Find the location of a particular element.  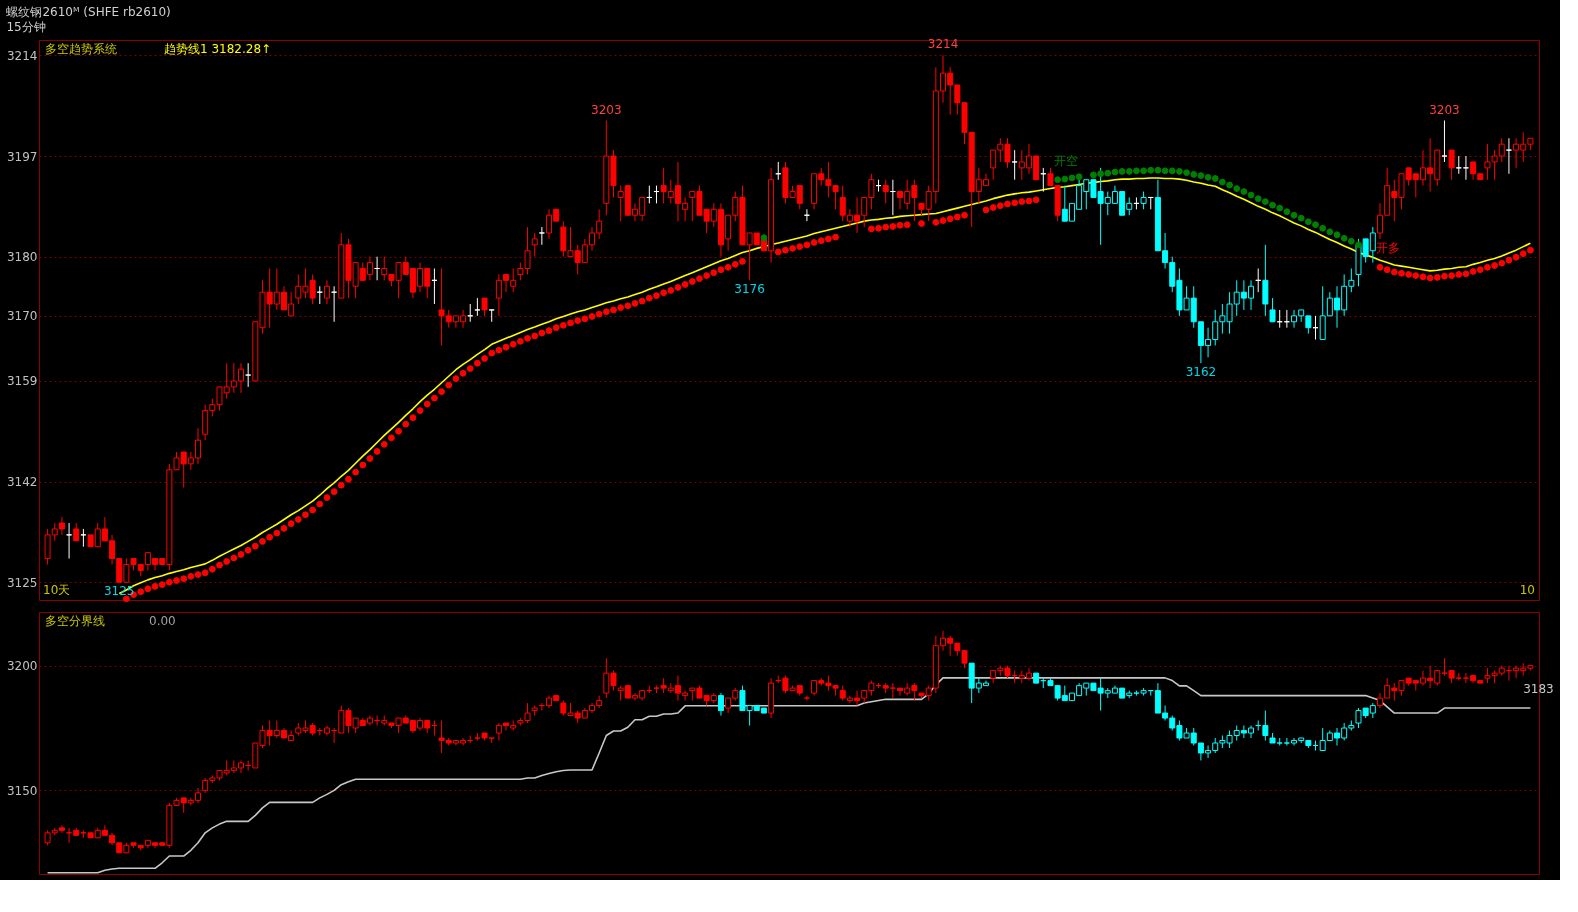

y-tick-label: 3150 is located at coordinates (22, 790).